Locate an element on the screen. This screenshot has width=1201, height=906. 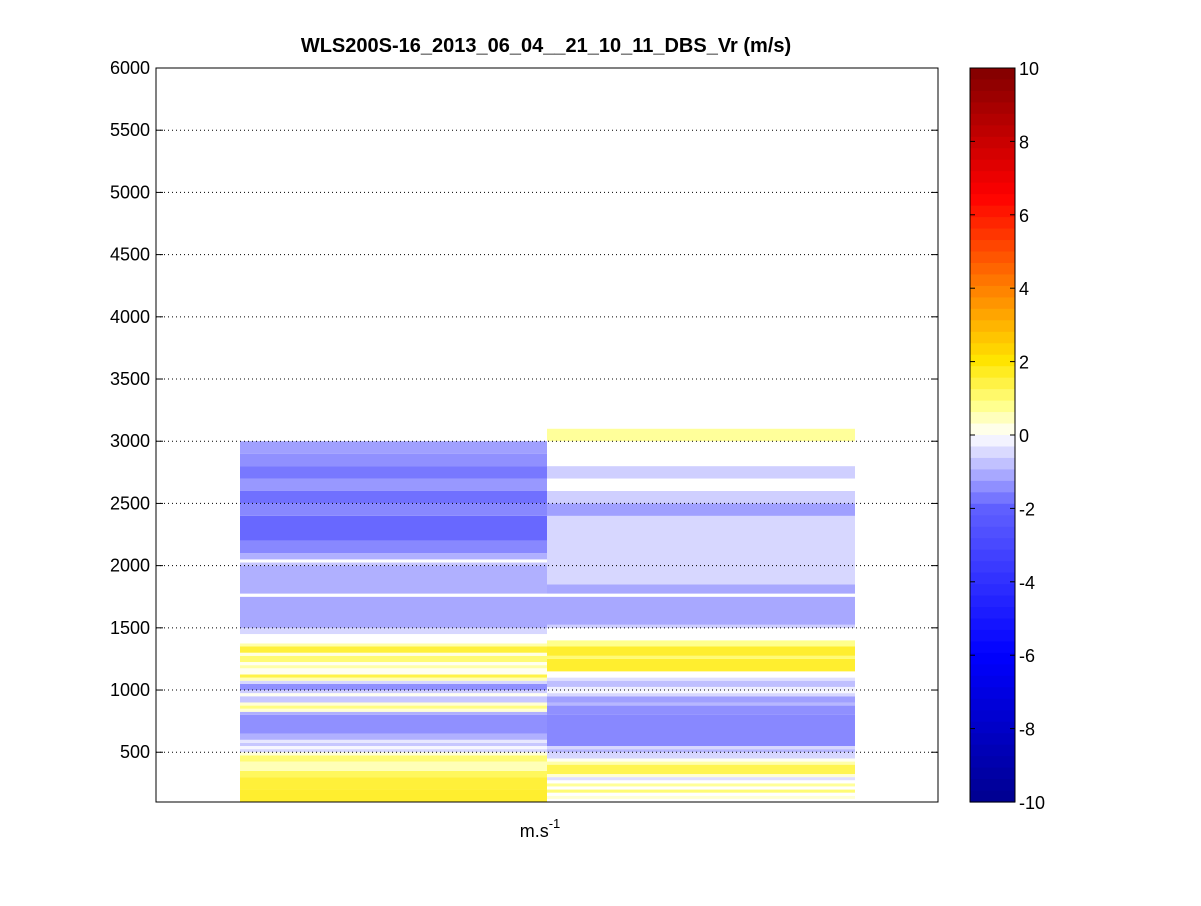
colorbar-tick-label: 2 is located at coordinates (1024, 363).